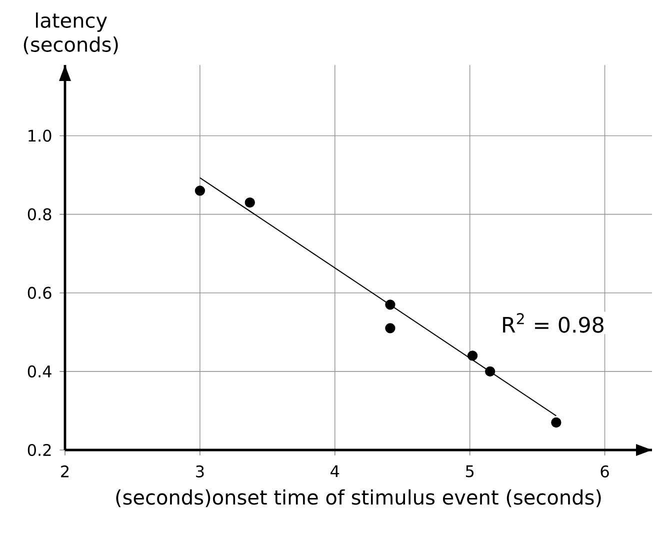 The width and height of the screenshot is (658, 533). Describe the element at coordinates (553, 323) in the screenshot. I see `annotation: R$^{2}$ = 0.98` at that location.